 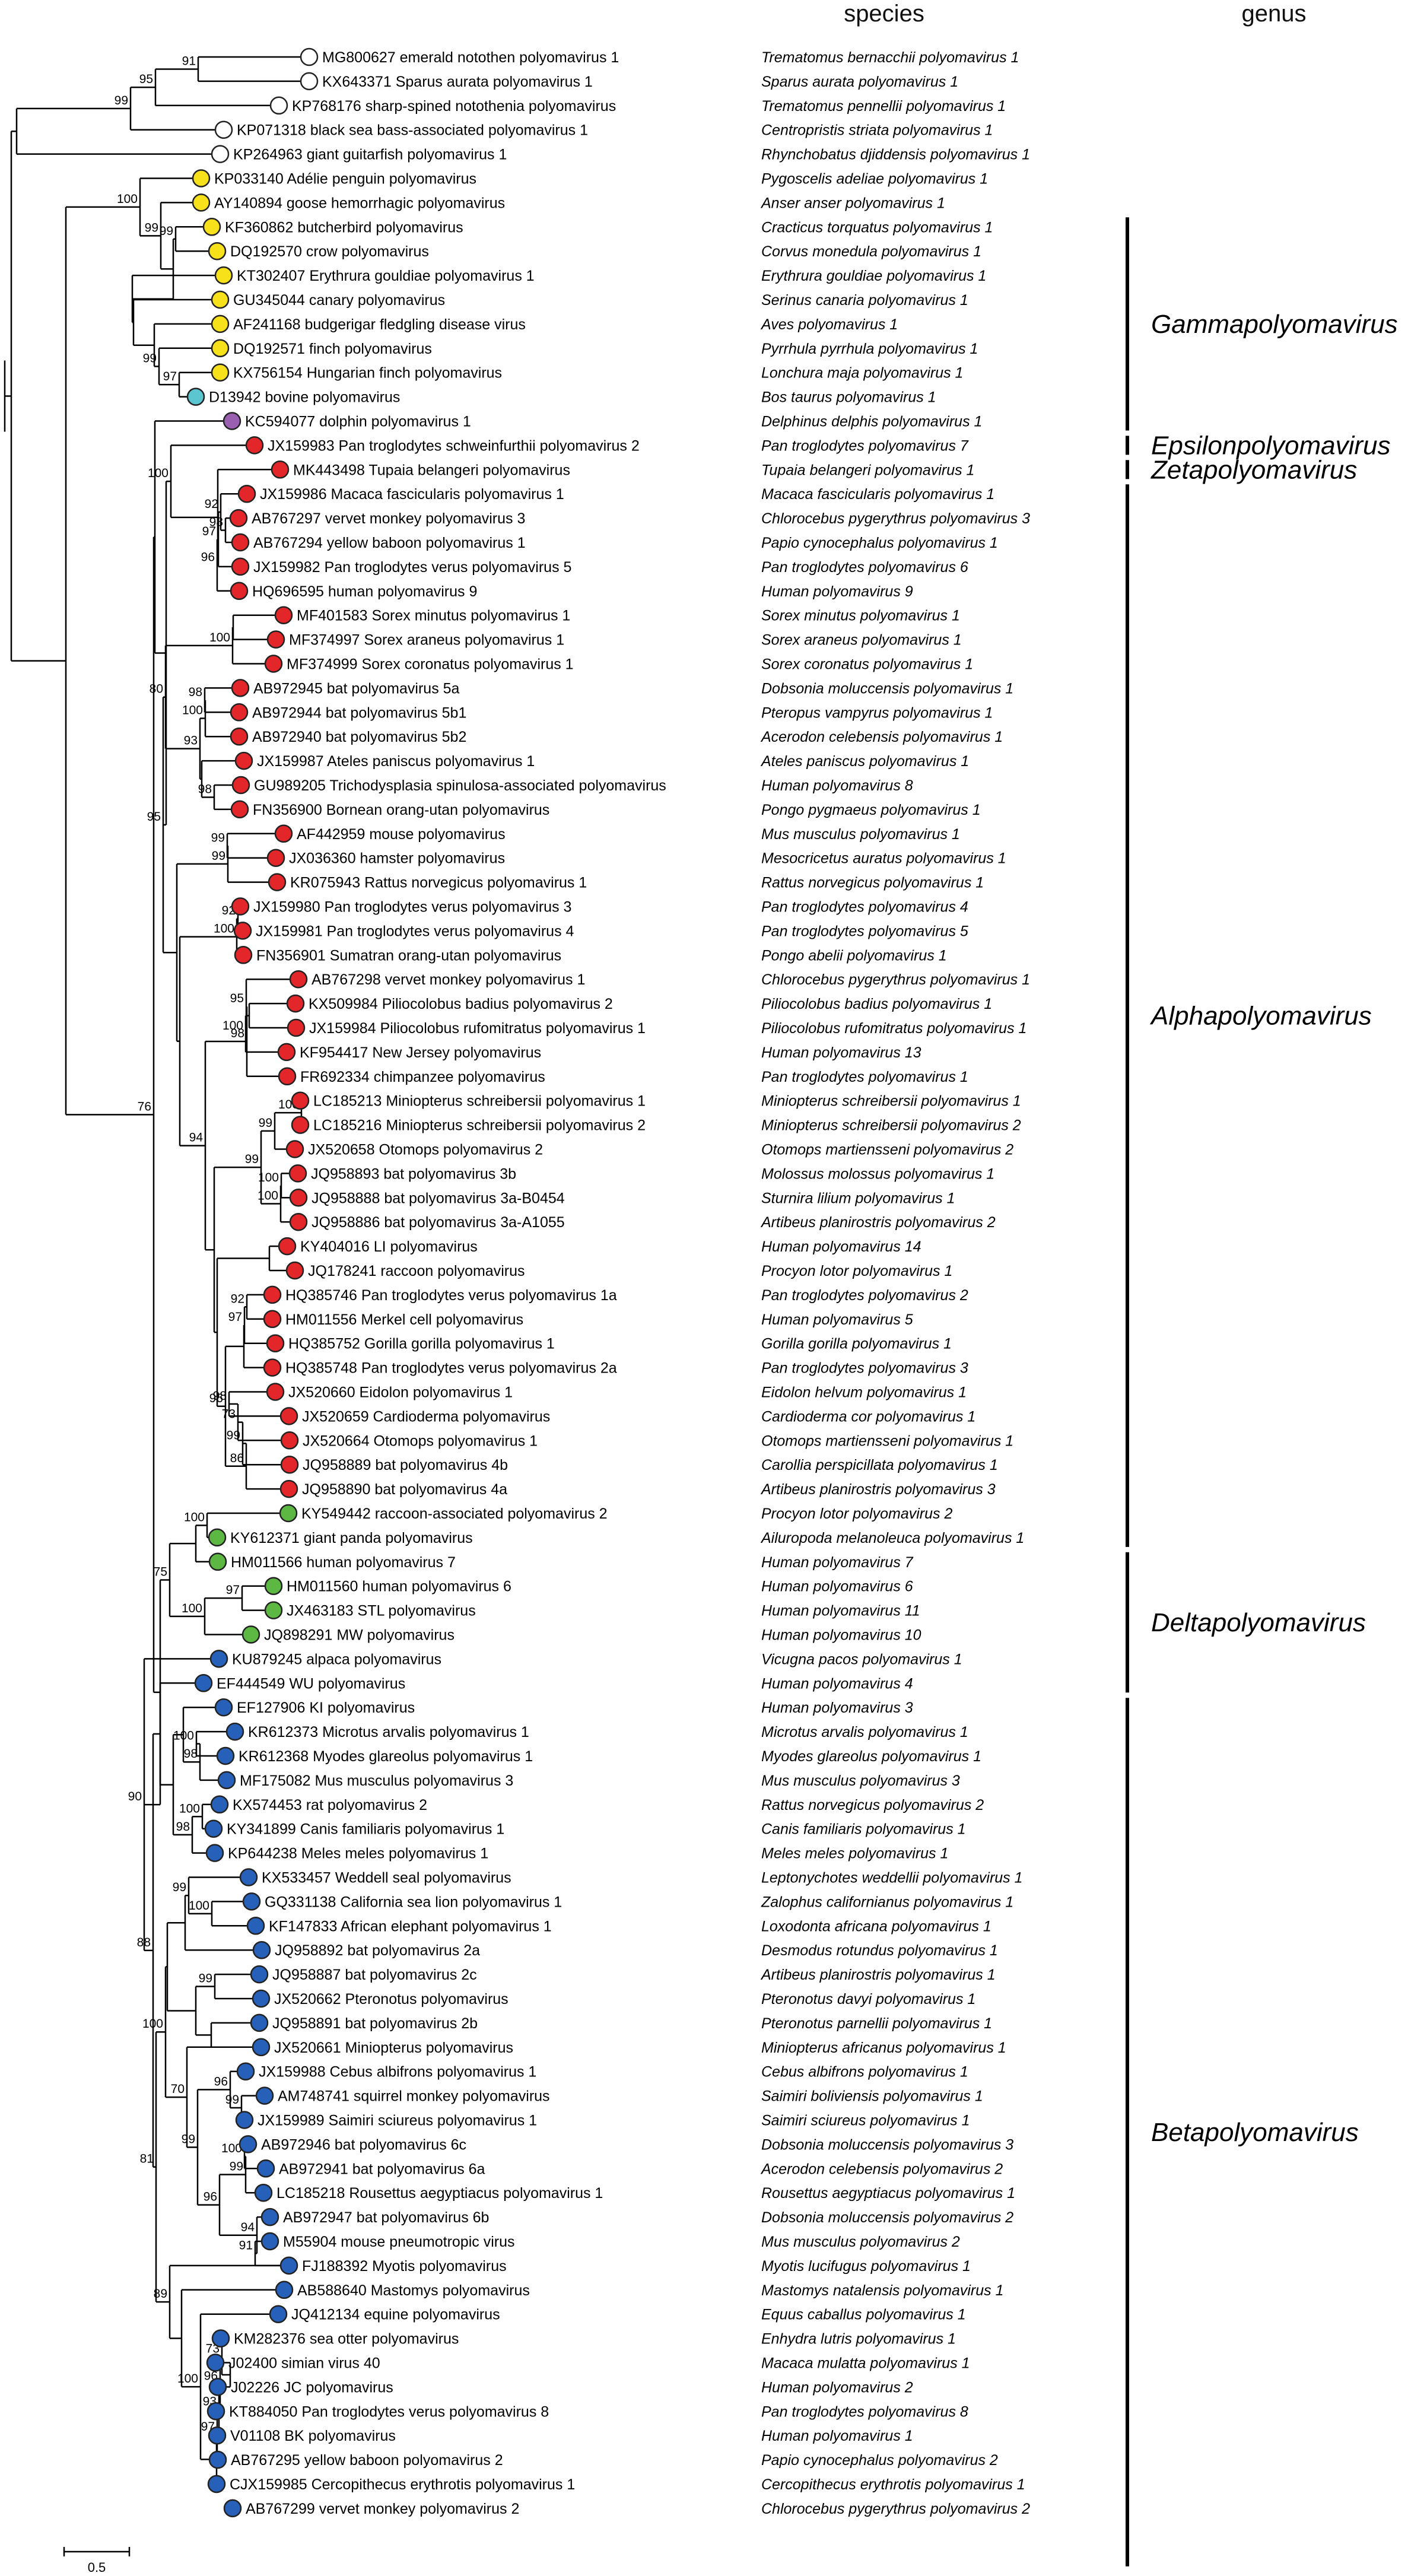 I want to click on taxon-label: JQ958886 bat polyomavirus 3a-A1055, so click(x=438, y=1222).